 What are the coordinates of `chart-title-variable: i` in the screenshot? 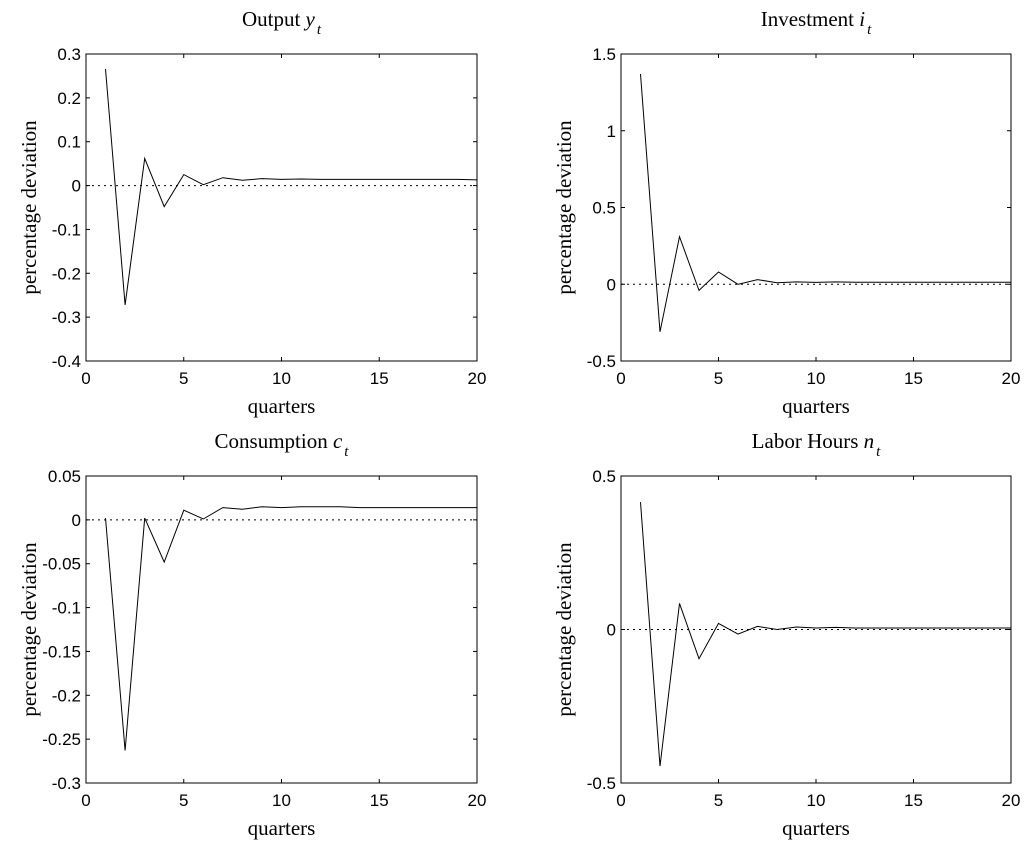 It's located at (862, 19).